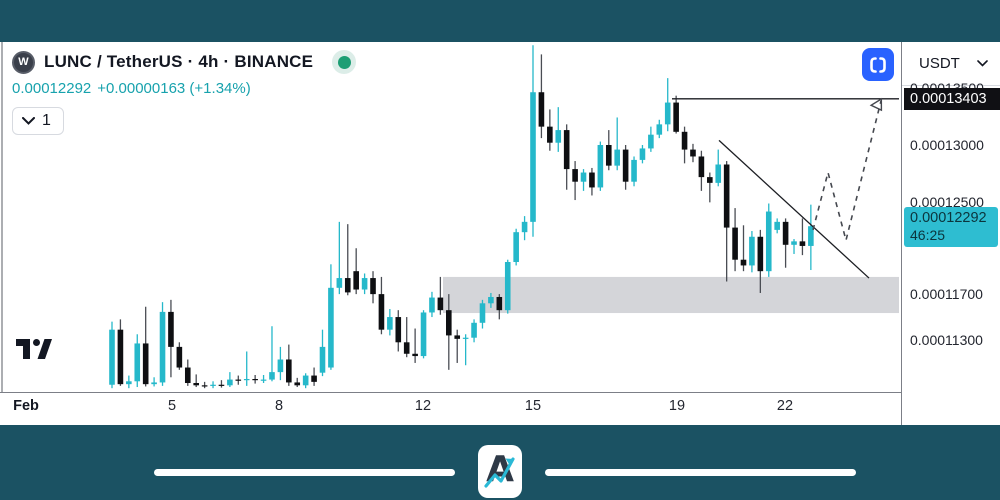  Describe the element at coordinates (677, 406) in the screenshot. I see `time-tick-label: 19` at that location.